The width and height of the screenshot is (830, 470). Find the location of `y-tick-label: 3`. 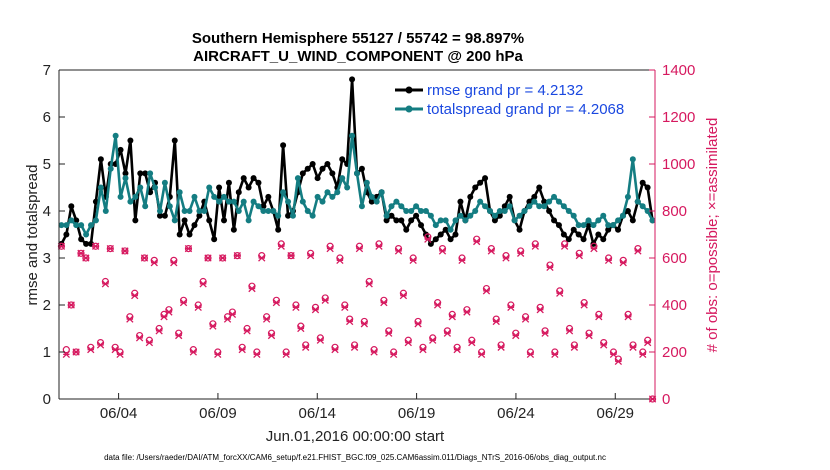

y-tick-label: 3 is located at coordinates (47, 258).